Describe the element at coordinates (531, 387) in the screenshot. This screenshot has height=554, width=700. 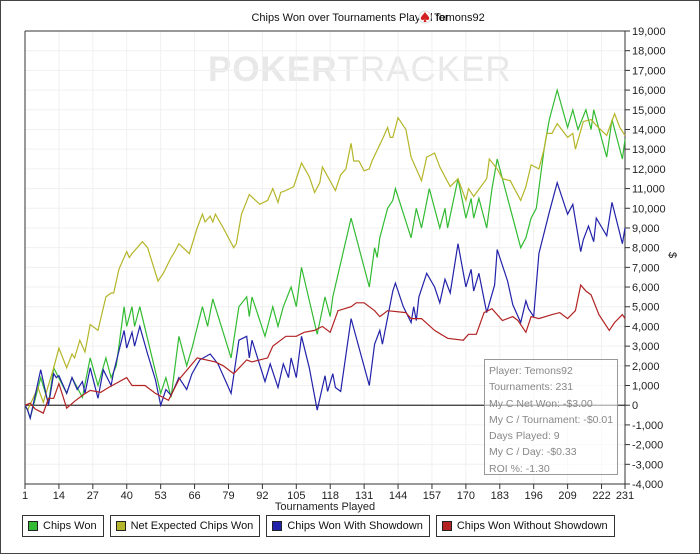
I see `info-line: Tournaments: 231` at that location.